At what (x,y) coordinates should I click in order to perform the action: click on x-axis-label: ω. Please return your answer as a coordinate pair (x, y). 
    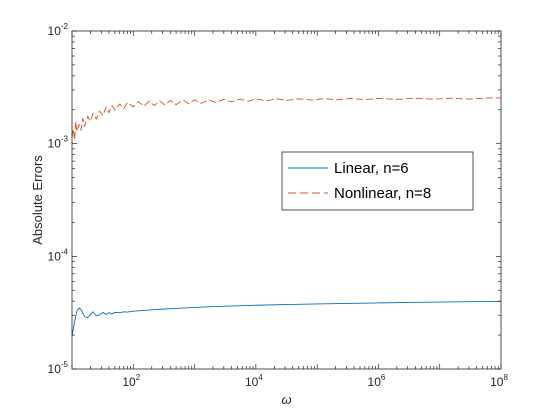
    Looking at the image, I should click on (286, 399).